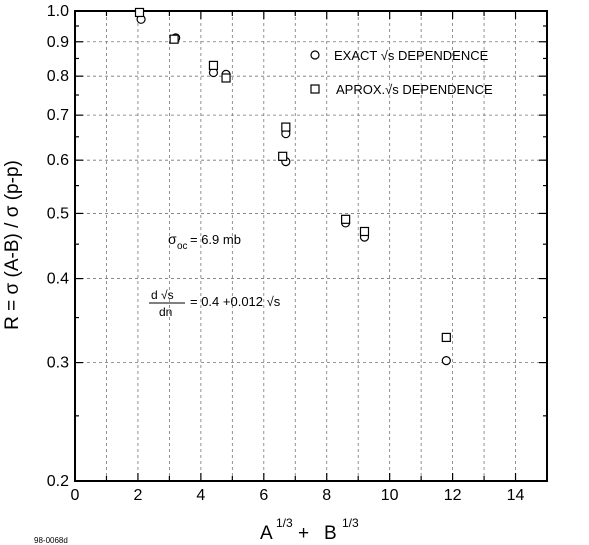 The width and height of the screenshot is (589, 545). I want to click on y-tick-label: 1.0, so click(58, 11).